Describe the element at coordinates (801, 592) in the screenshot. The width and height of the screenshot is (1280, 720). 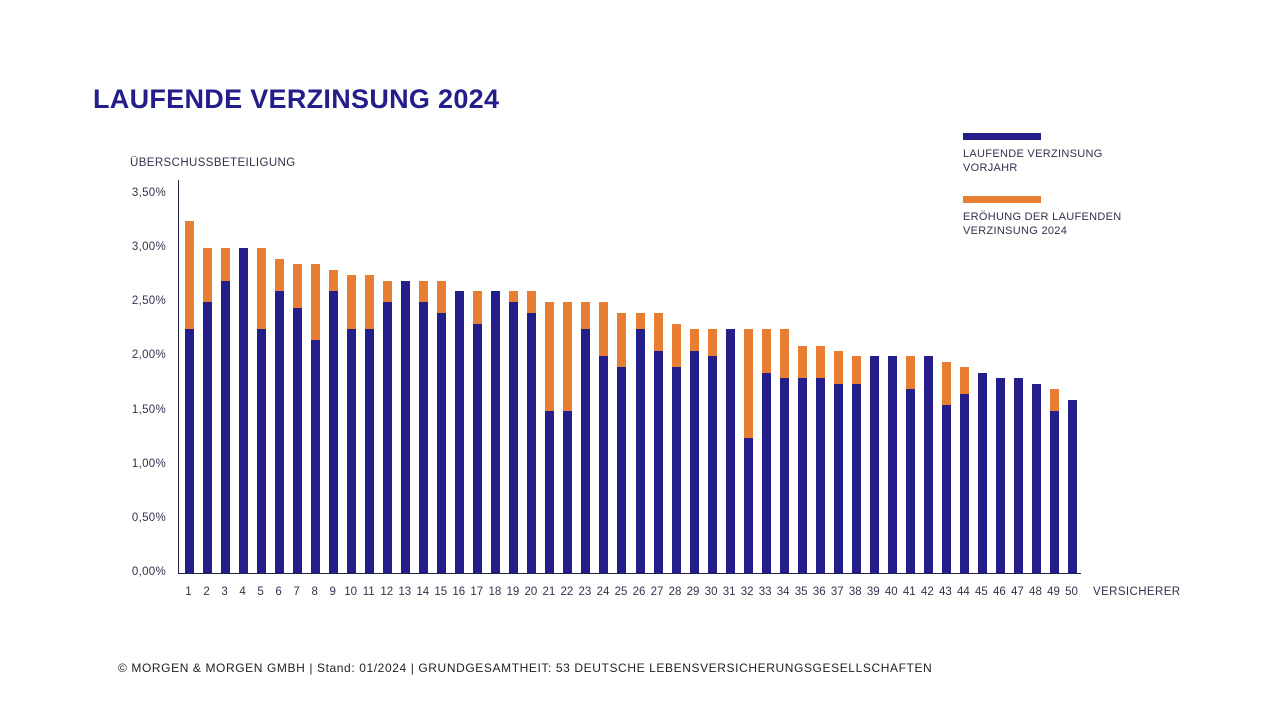
I see `x-tick-label: 35` at that location.